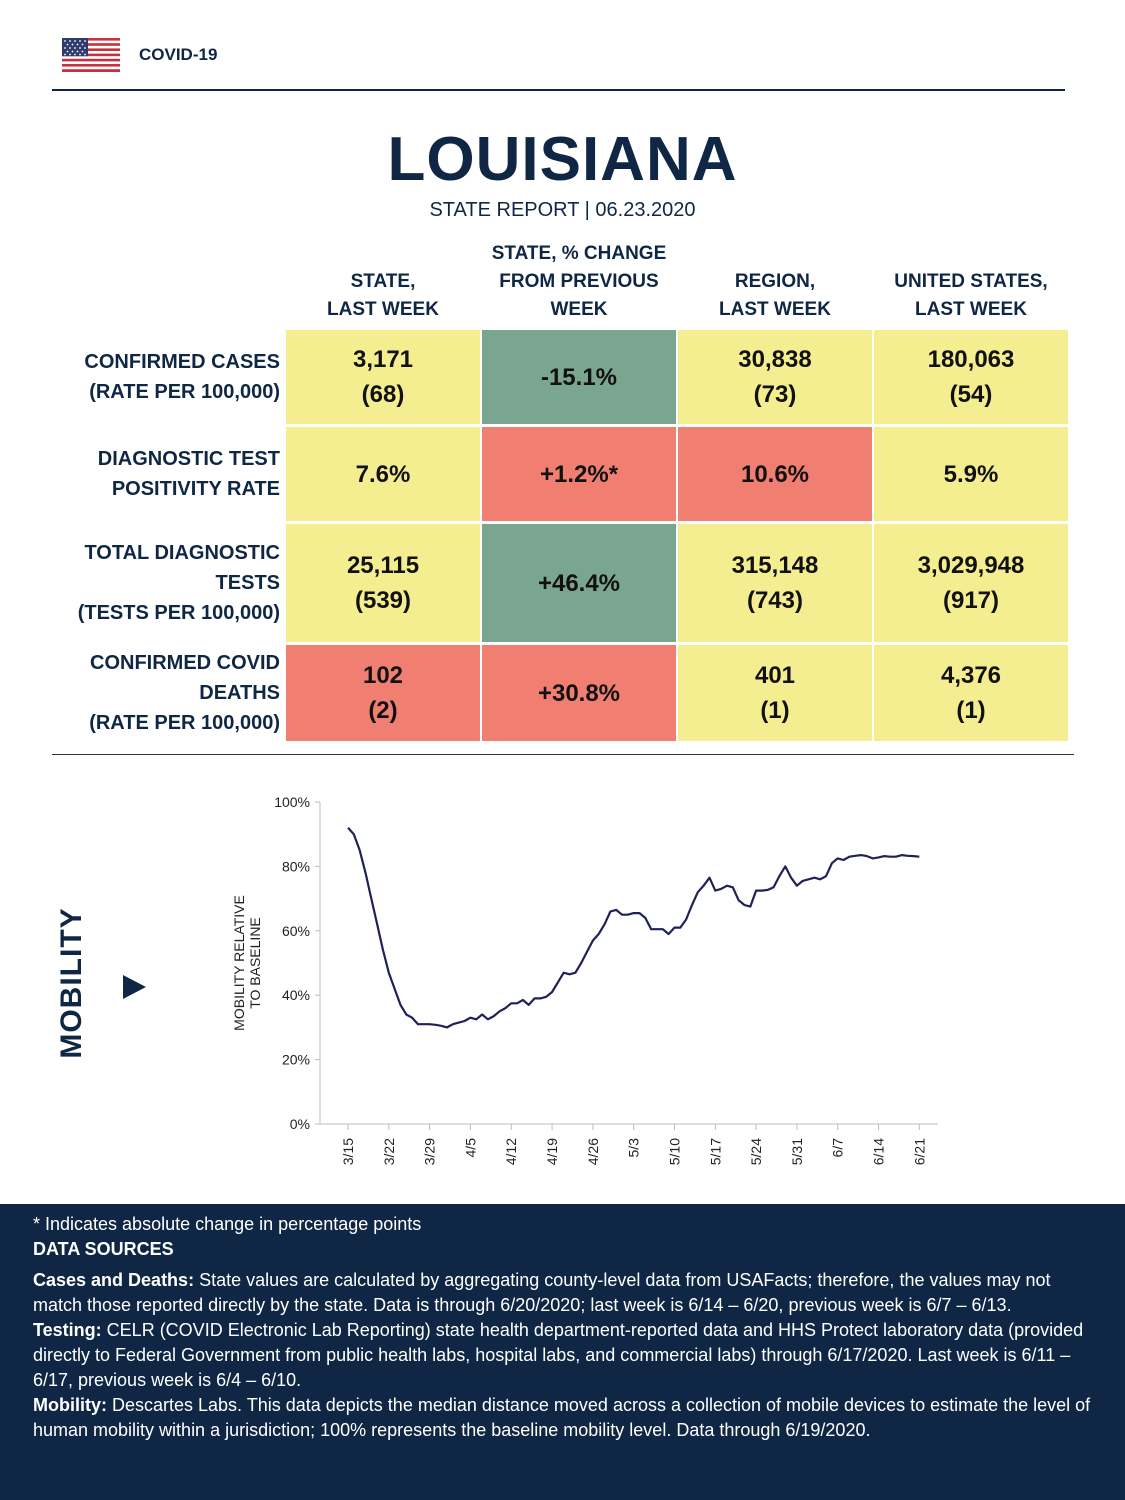  What do you see at coordinates (971, 295) in the screenshot?
I see `column-header-label: UNITED STATES, LAST WEEK` at bounding box center [971, 295].